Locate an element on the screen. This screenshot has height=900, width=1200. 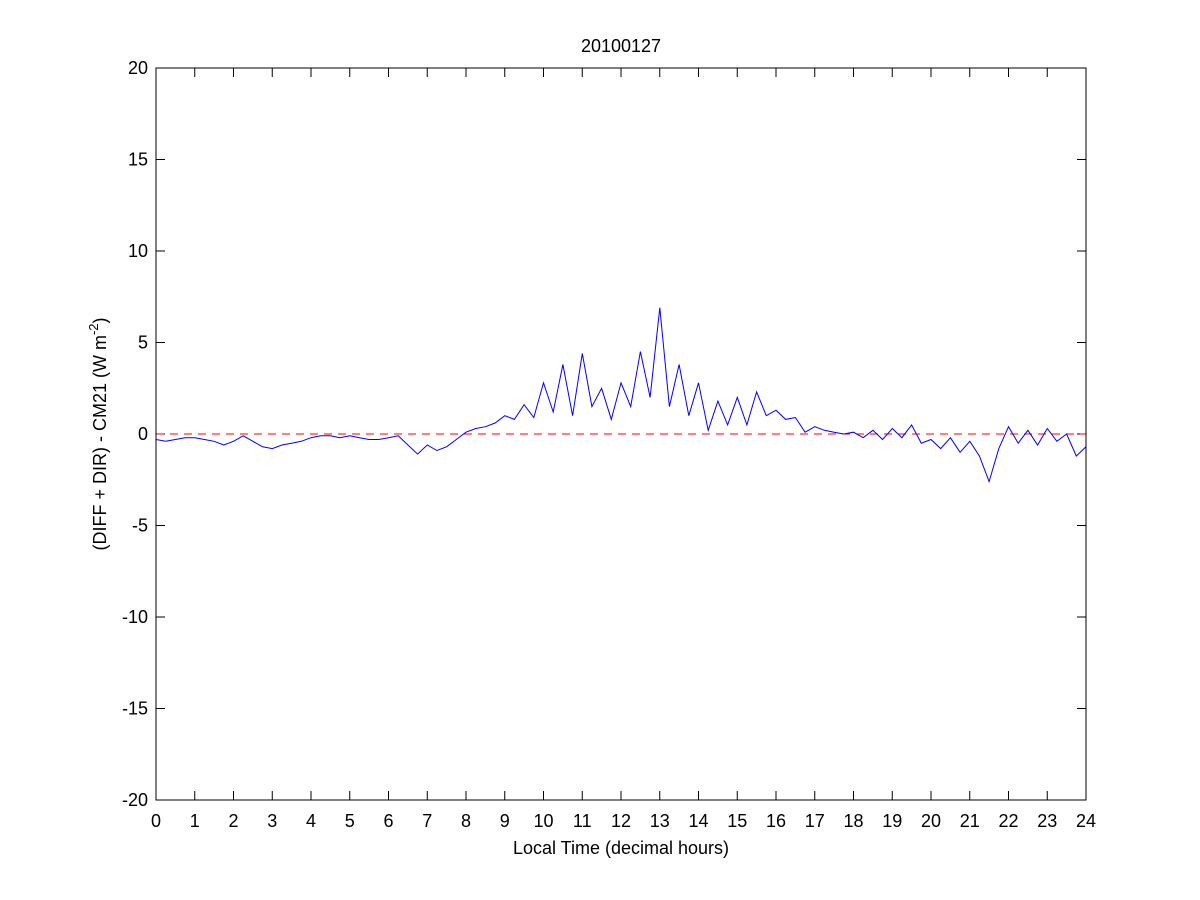
x-tick-label: 19 is located at coordinates (892, 821).